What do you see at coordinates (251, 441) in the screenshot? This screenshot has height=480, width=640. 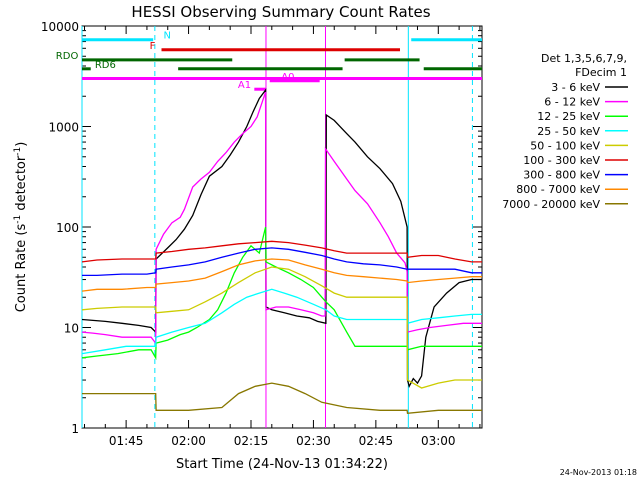 I see `x-tick-label: 02:15` at bounding box center [251, 441].